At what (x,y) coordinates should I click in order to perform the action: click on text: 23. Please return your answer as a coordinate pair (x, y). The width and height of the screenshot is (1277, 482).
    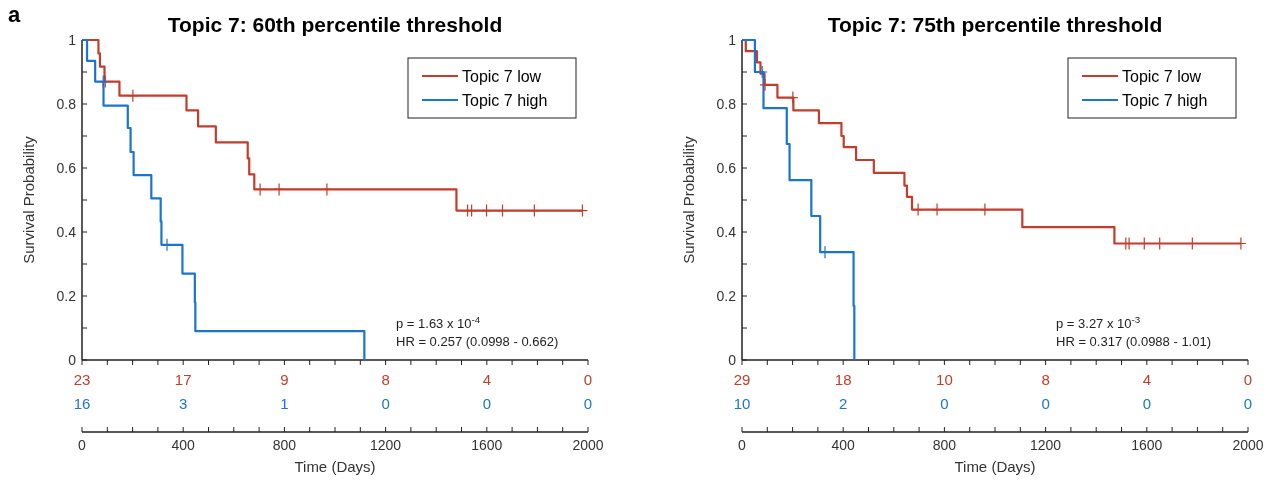
    Looking at the image, I should click on (82, 379).